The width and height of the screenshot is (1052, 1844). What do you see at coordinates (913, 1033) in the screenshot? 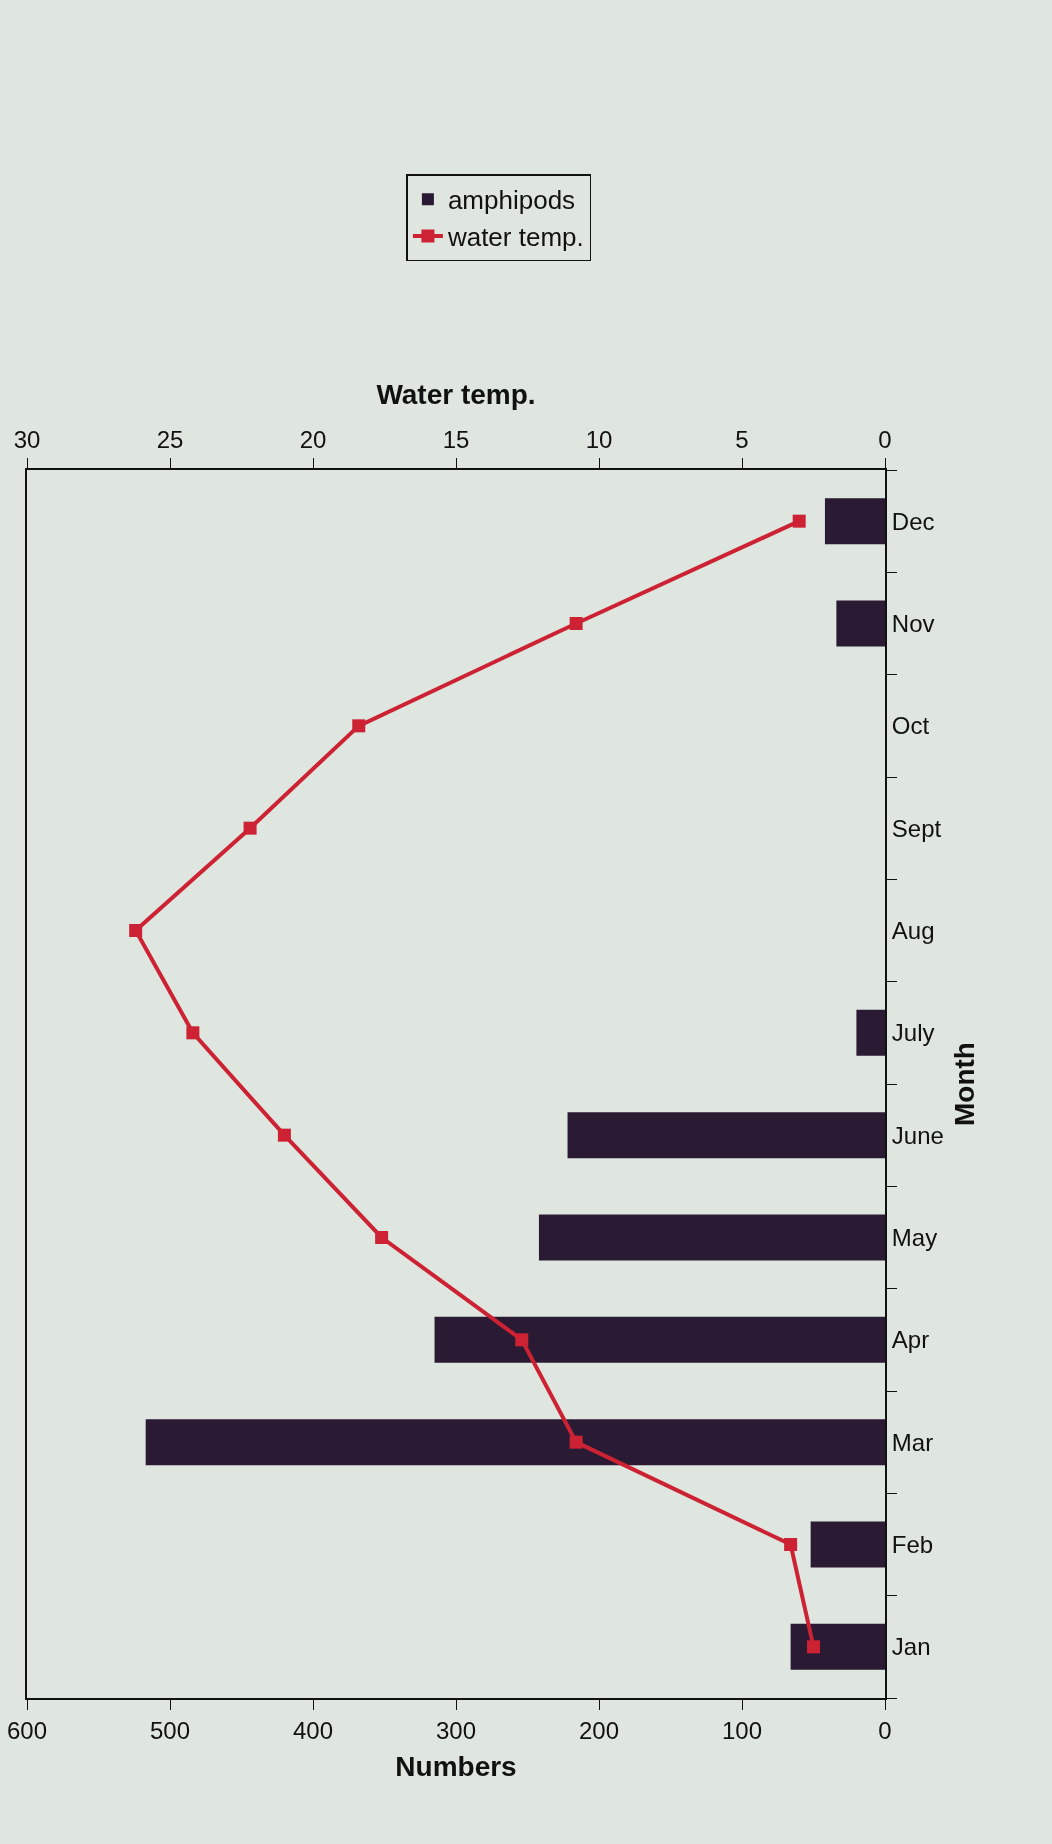
I see `y-tick-label: July` at bounding box center [913, 1033].